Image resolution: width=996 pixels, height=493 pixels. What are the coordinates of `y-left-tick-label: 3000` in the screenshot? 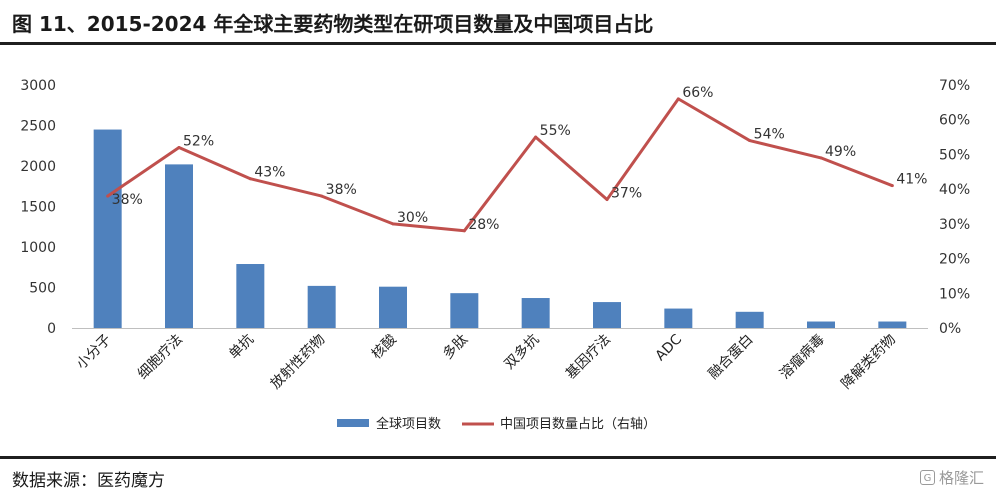 It's located at (38, 86).